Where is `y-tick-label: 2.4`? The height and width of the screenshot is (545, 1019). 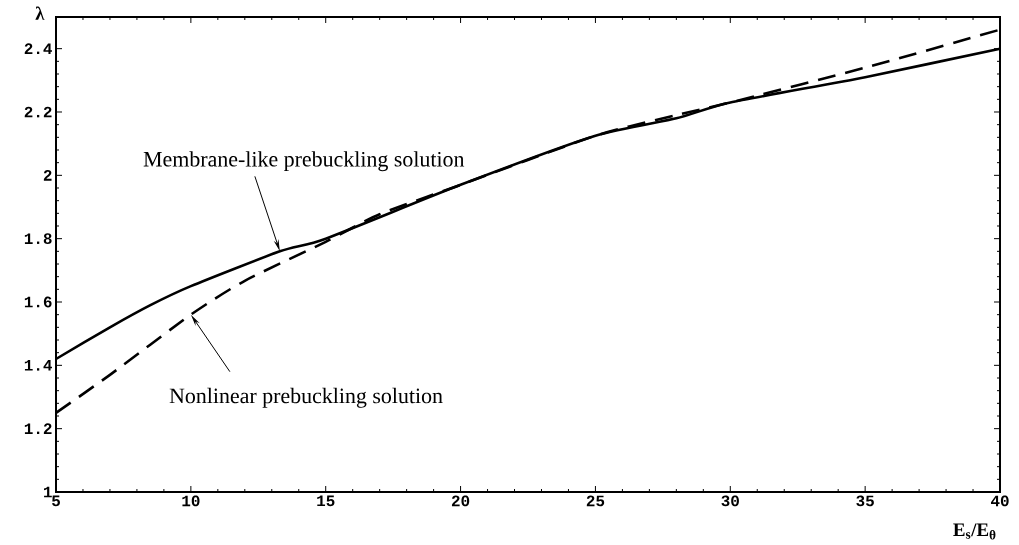
y-tick-label: 2.4 is located at coordinates (38, 48).